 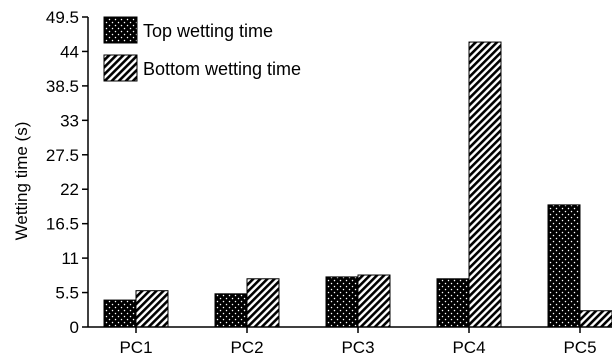 I want to click on y-axis-title-group: Wetting time (s), so click(x=21, y=181).